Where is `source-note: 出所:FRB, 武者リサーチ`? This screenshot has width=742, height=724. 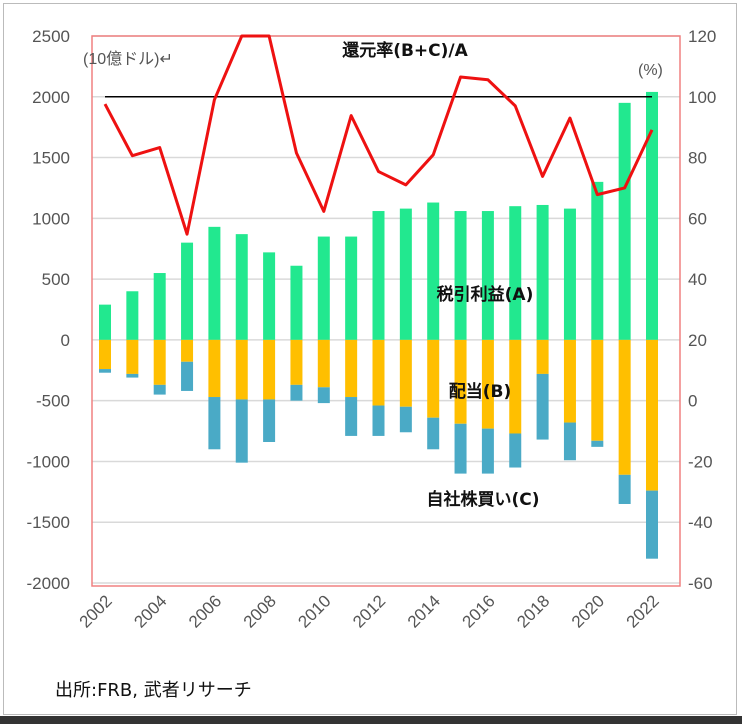
source-note: 出所:FRB, 武者リサーチ is located at coordinates (153, 690).